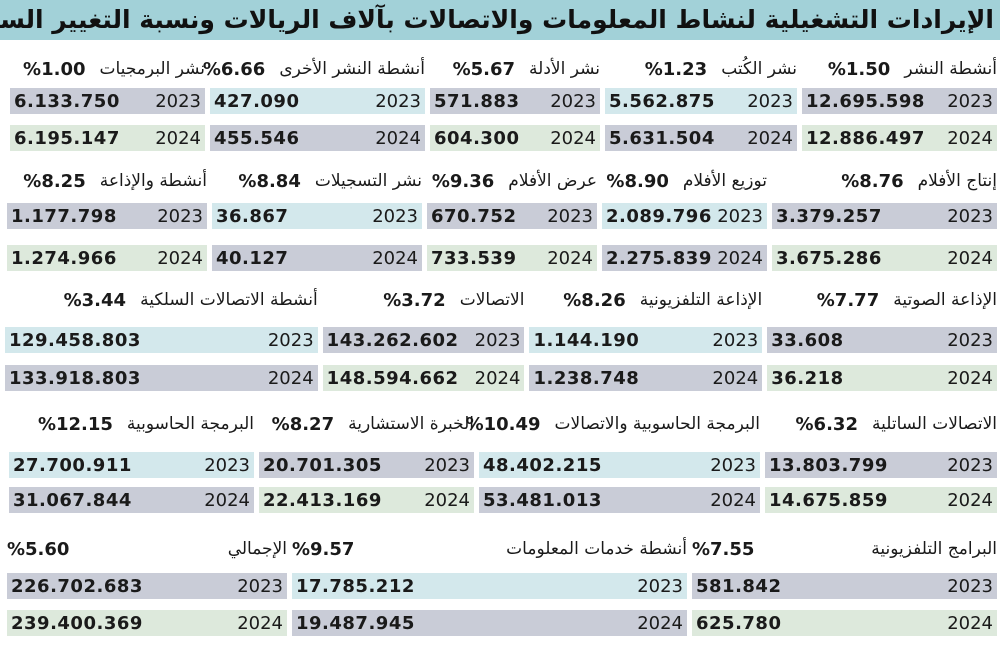 The image size is (1000, 651). Describe the element at coordinates (477, 138) in the screenshot. I see `revenue-value: 604.300` at that location.